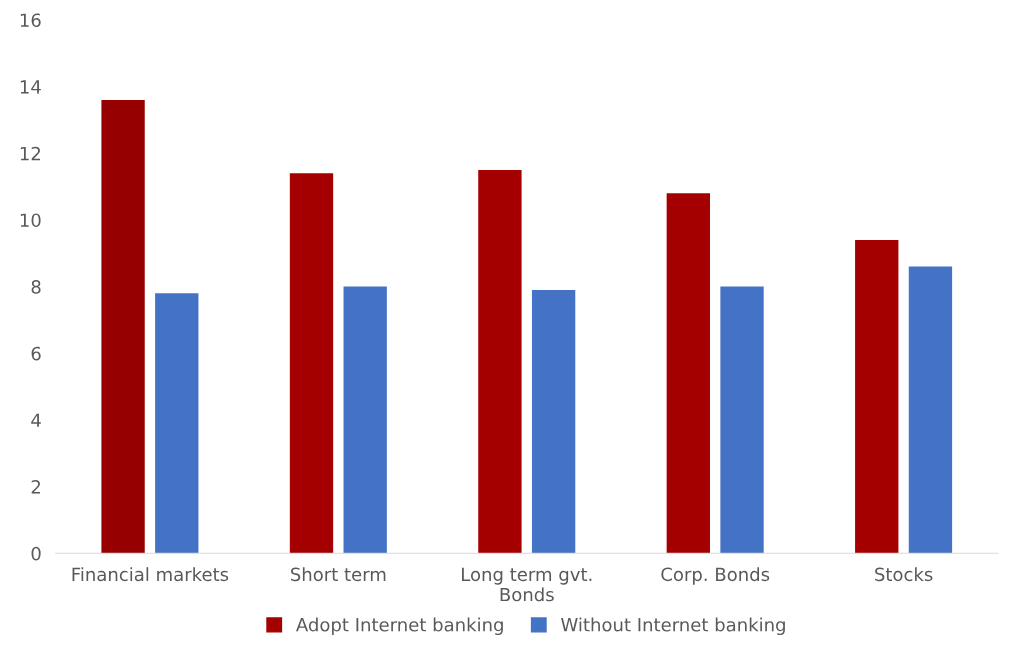 This screenshot has height=665, width=1013. Describe the element at coordinates (715, 576) in the screenshot. I see `x-tick-label: Corp. Bonds` at that location.